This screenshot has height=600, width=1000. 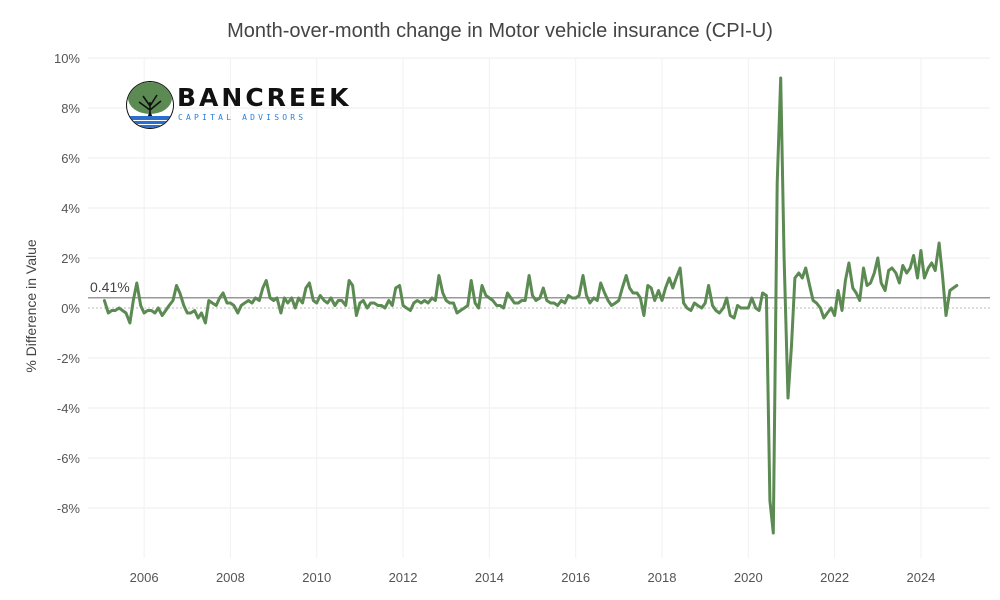 What do you see at coordinates (31, 306) in the screenshot?
I see `y-axis-title: % Difference in Value` at bounding box center [31, 306].